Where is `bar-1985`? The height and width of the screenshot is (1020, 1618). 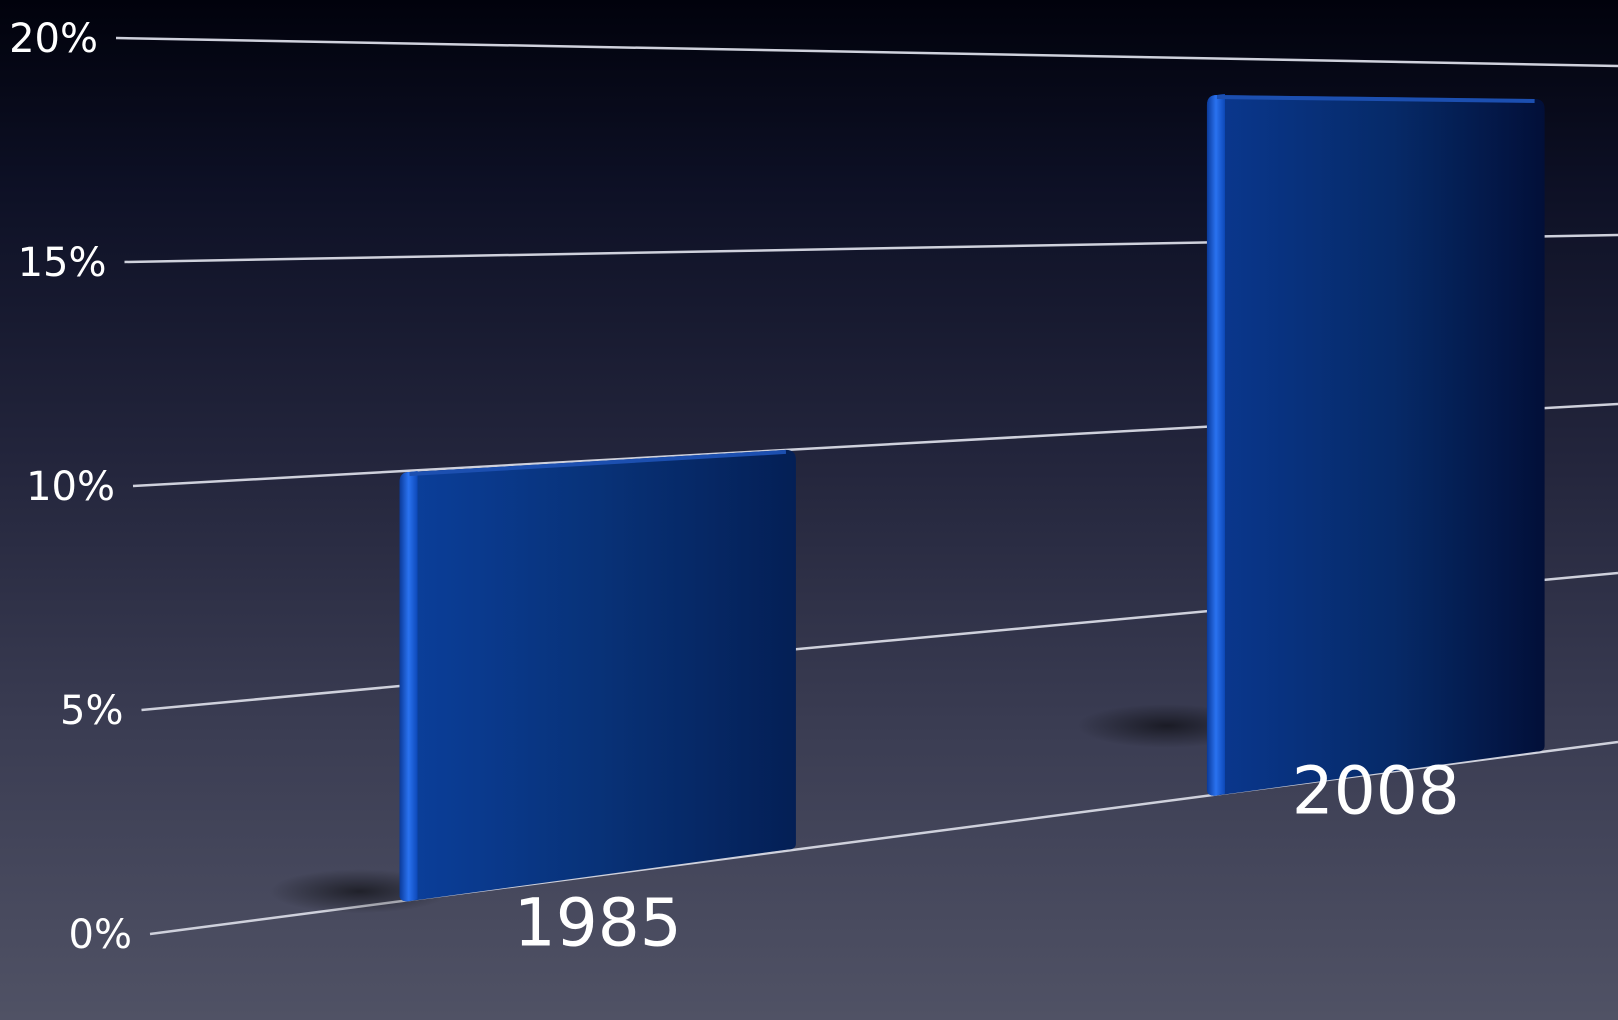
bar-1985 is located at coordinates (532, 681).